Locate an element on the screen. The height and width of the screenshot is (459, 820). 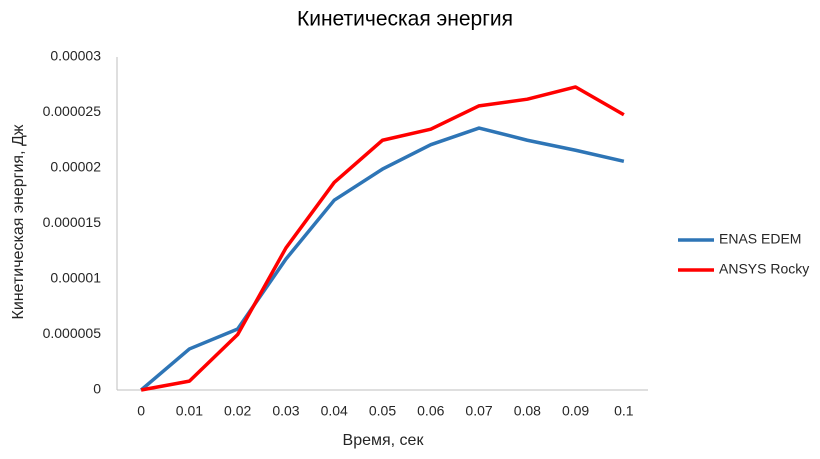
legend-label: ENAS EDEM is located at coordinates (760, 239).